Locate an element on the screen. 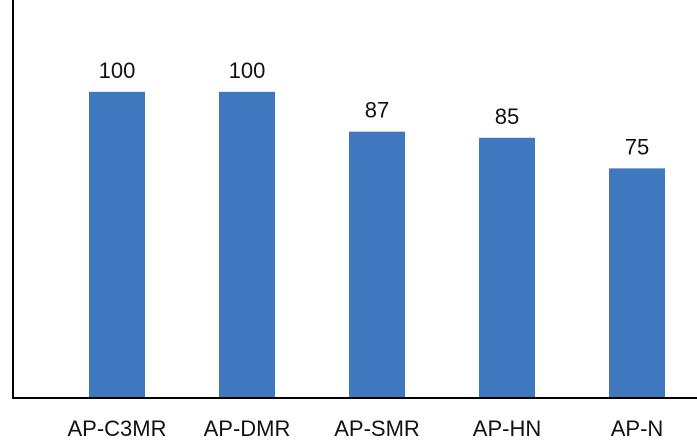 This screenshot has height=445, width=697. x-tick-label: AP-HN is located at coordinates (507, 428).